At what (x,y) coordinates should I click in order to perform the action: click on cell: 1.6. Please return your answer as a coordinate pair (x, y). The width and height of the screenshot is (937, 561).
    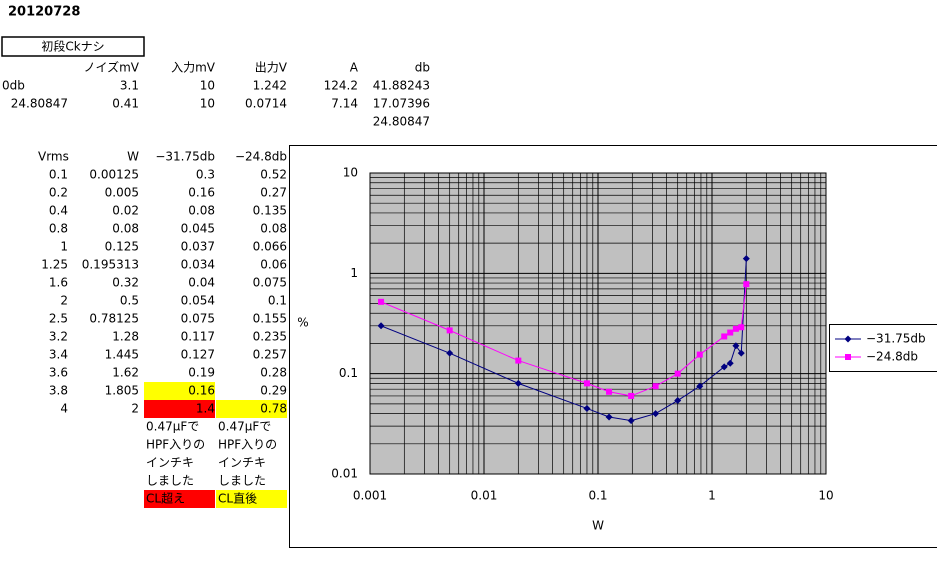
    Looking at the image, I should click on (58, 283).